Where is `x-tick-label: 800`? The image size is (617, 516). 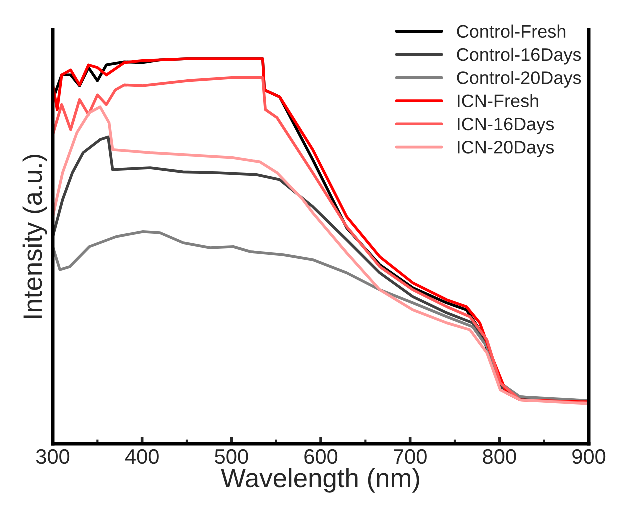
x-tick-label: 800 is located at coordinates (499, 456).